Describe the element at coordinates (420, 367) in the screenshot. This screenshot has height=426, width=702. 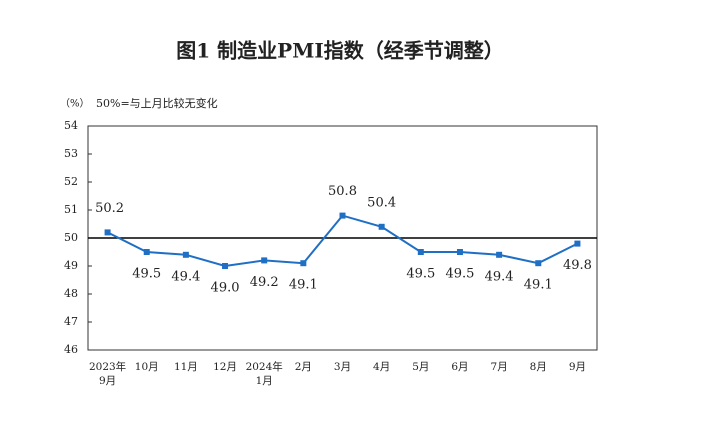
I see `x-tick-label: 5月` at that location.